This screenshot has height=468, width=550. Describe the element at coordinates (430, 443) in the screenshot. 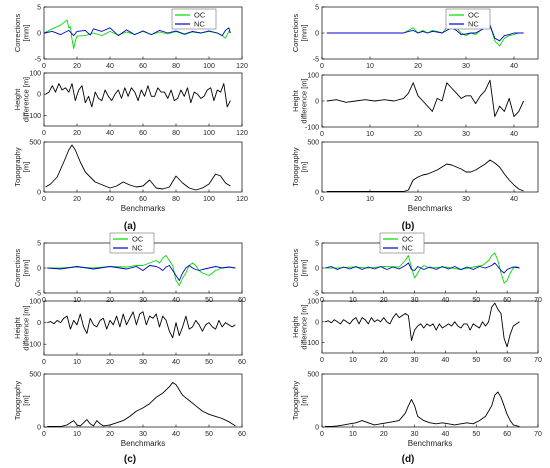

I see `x-axis-label: Benchmarks` at that location.